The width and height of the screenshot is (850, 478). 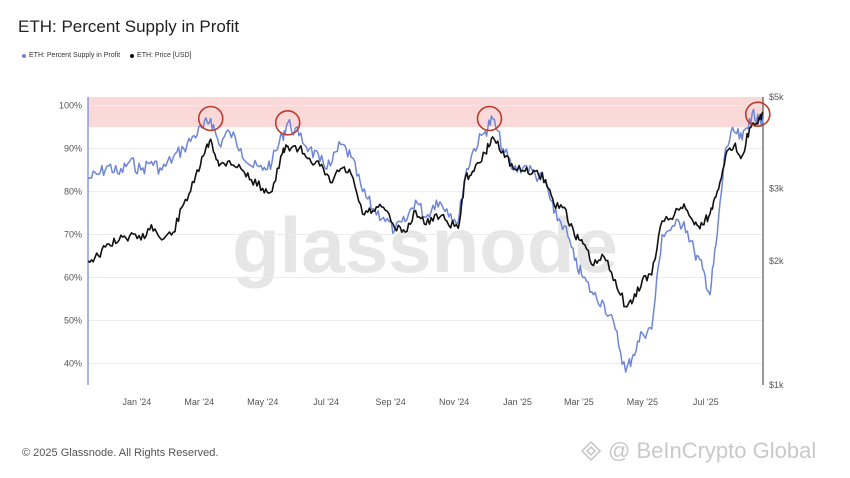 What do you see at coordinates (120, 453) in the screenshot?
I see `copyright-text: © 2025 Glassnode. All Rights Reserved.` at bounding box center [120, 453].